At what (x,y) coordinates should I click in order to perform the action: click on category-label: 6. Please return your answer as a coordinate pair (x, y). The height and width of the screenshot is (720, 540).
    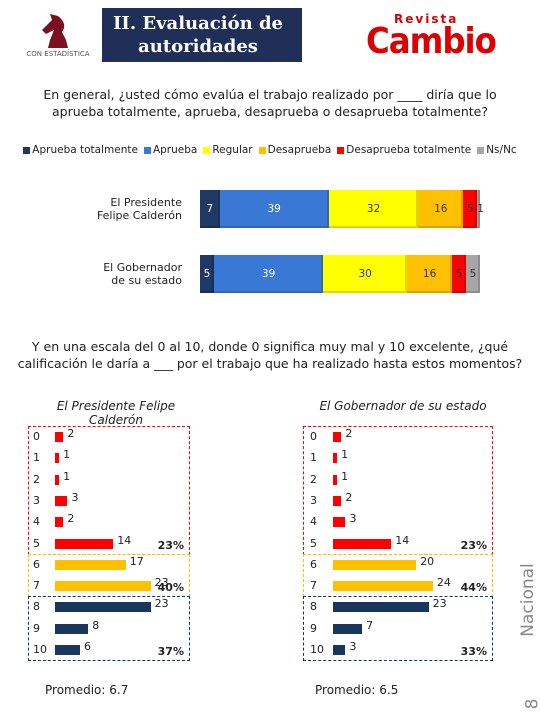
    Looking at the image, I should click on (313, 564).